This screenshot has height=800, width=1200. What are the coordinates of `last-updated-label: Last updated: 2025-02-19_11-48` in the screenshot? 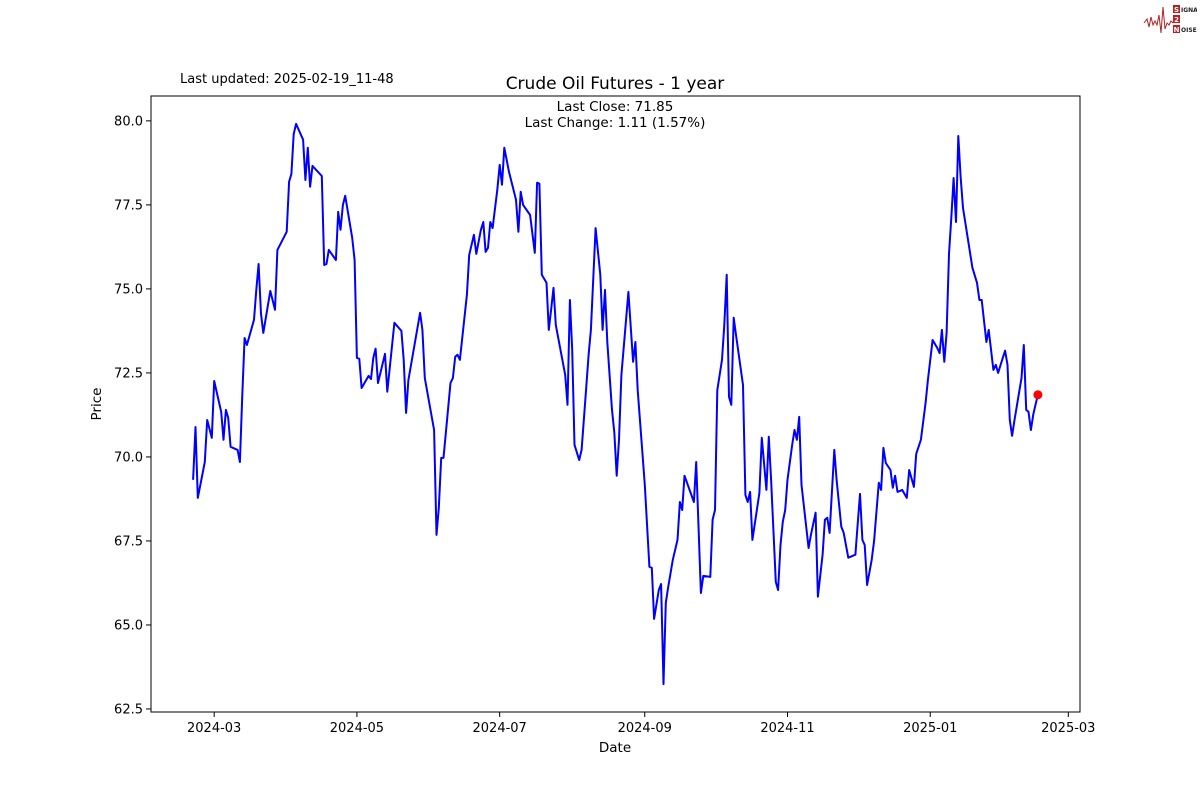 It's located at (287, 79).